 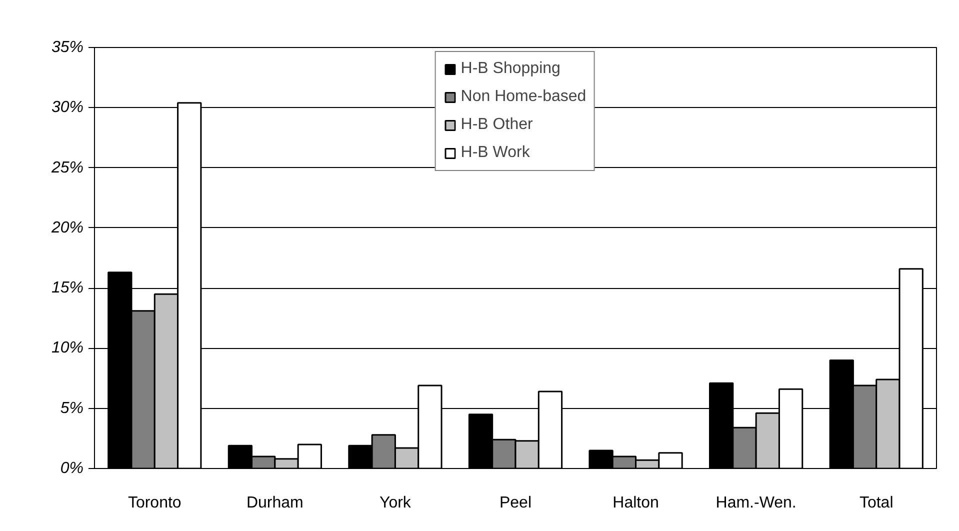 I want to click on x-tick-label: Total, so click(x=876, y=503).